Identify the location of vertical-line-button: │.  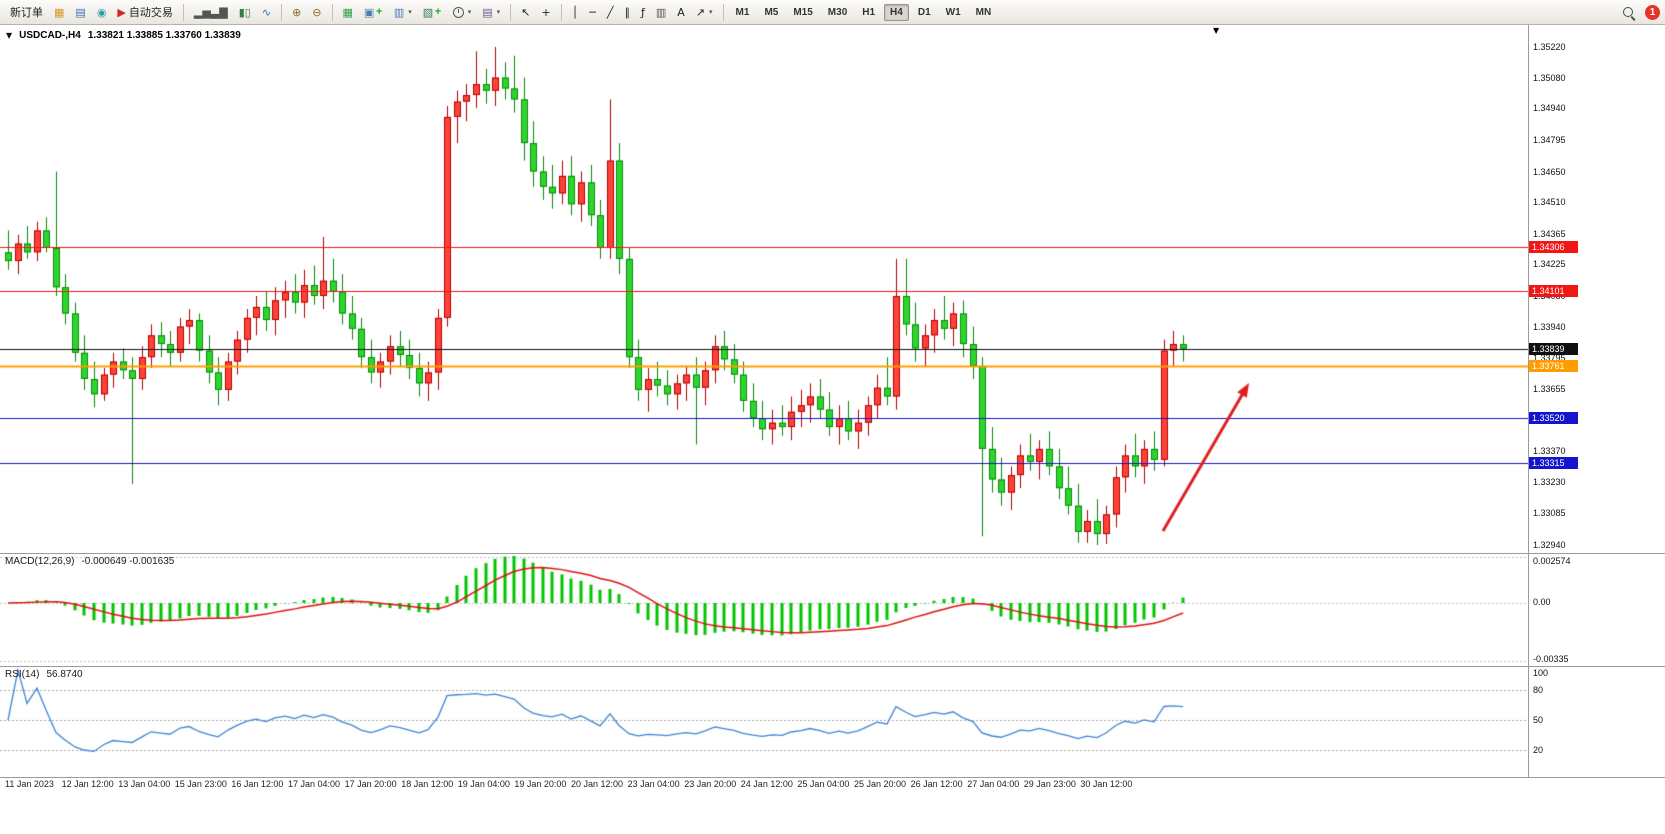
(575, 12).